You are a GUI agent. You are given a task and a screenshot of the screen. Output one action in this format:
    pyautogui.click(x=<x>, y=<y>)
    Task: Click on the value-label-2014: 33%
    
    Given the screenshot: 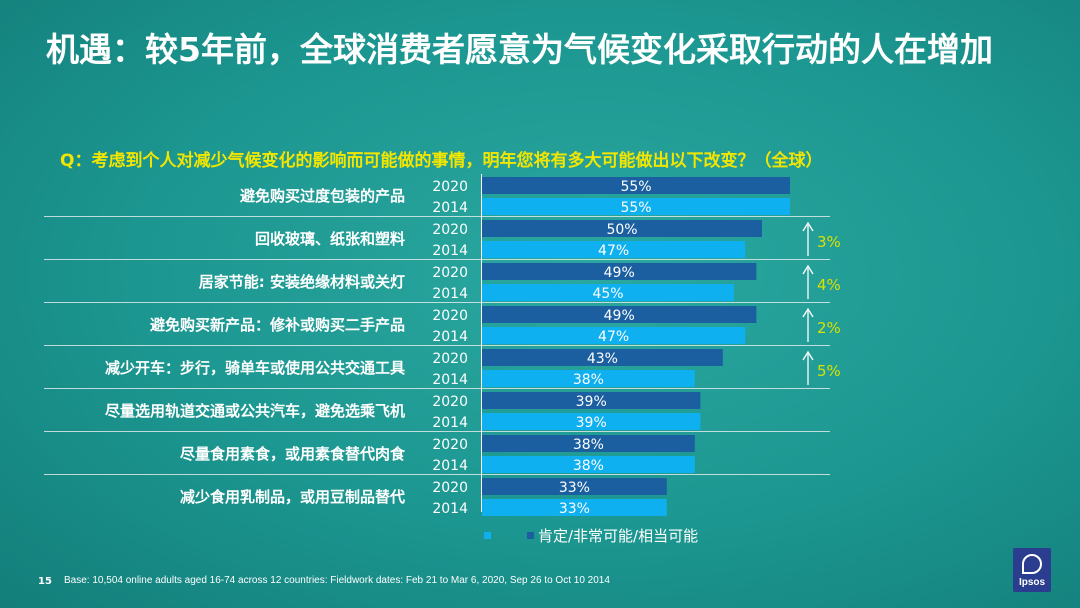 What is the action you would take?
    pyautogui.click(x=574, y=509)
    